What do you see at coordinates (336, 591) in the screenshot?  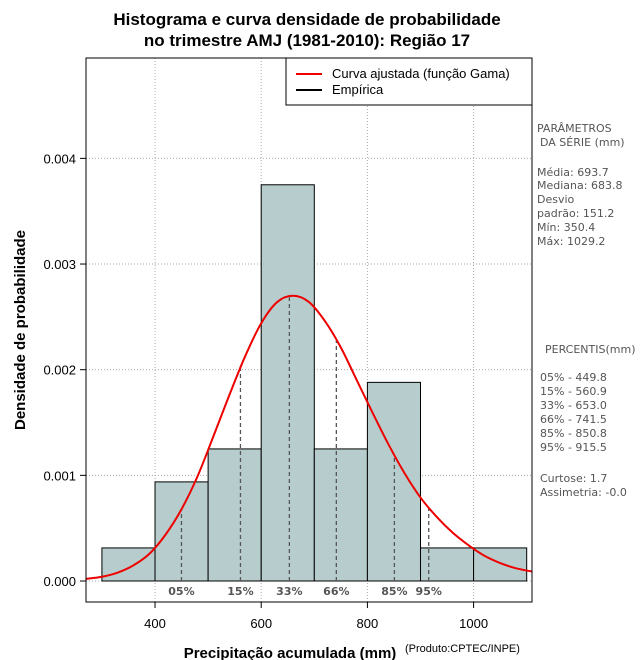 I see `percentile-label: 66%` at bounding box center [336, 591].